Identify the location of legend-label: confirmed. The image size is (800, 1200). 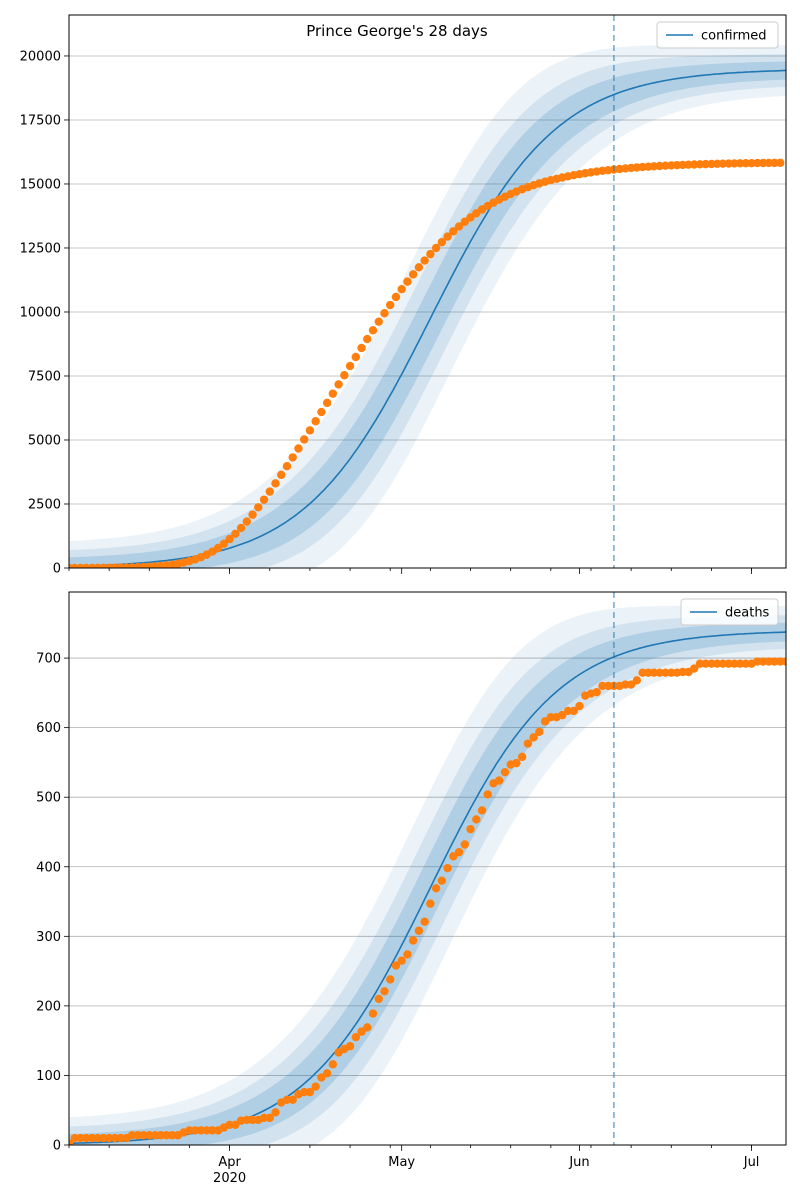
(734, 36).